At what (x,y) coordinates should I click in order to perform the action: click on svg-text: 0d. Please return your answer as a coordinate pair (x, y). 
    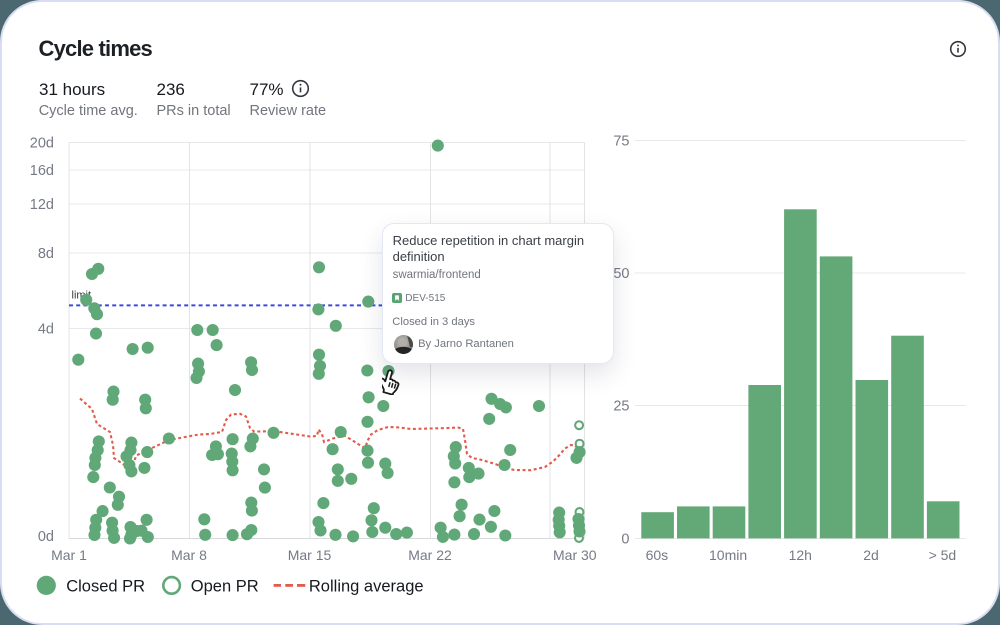
    Looking at the image, I should click on (46, 537).